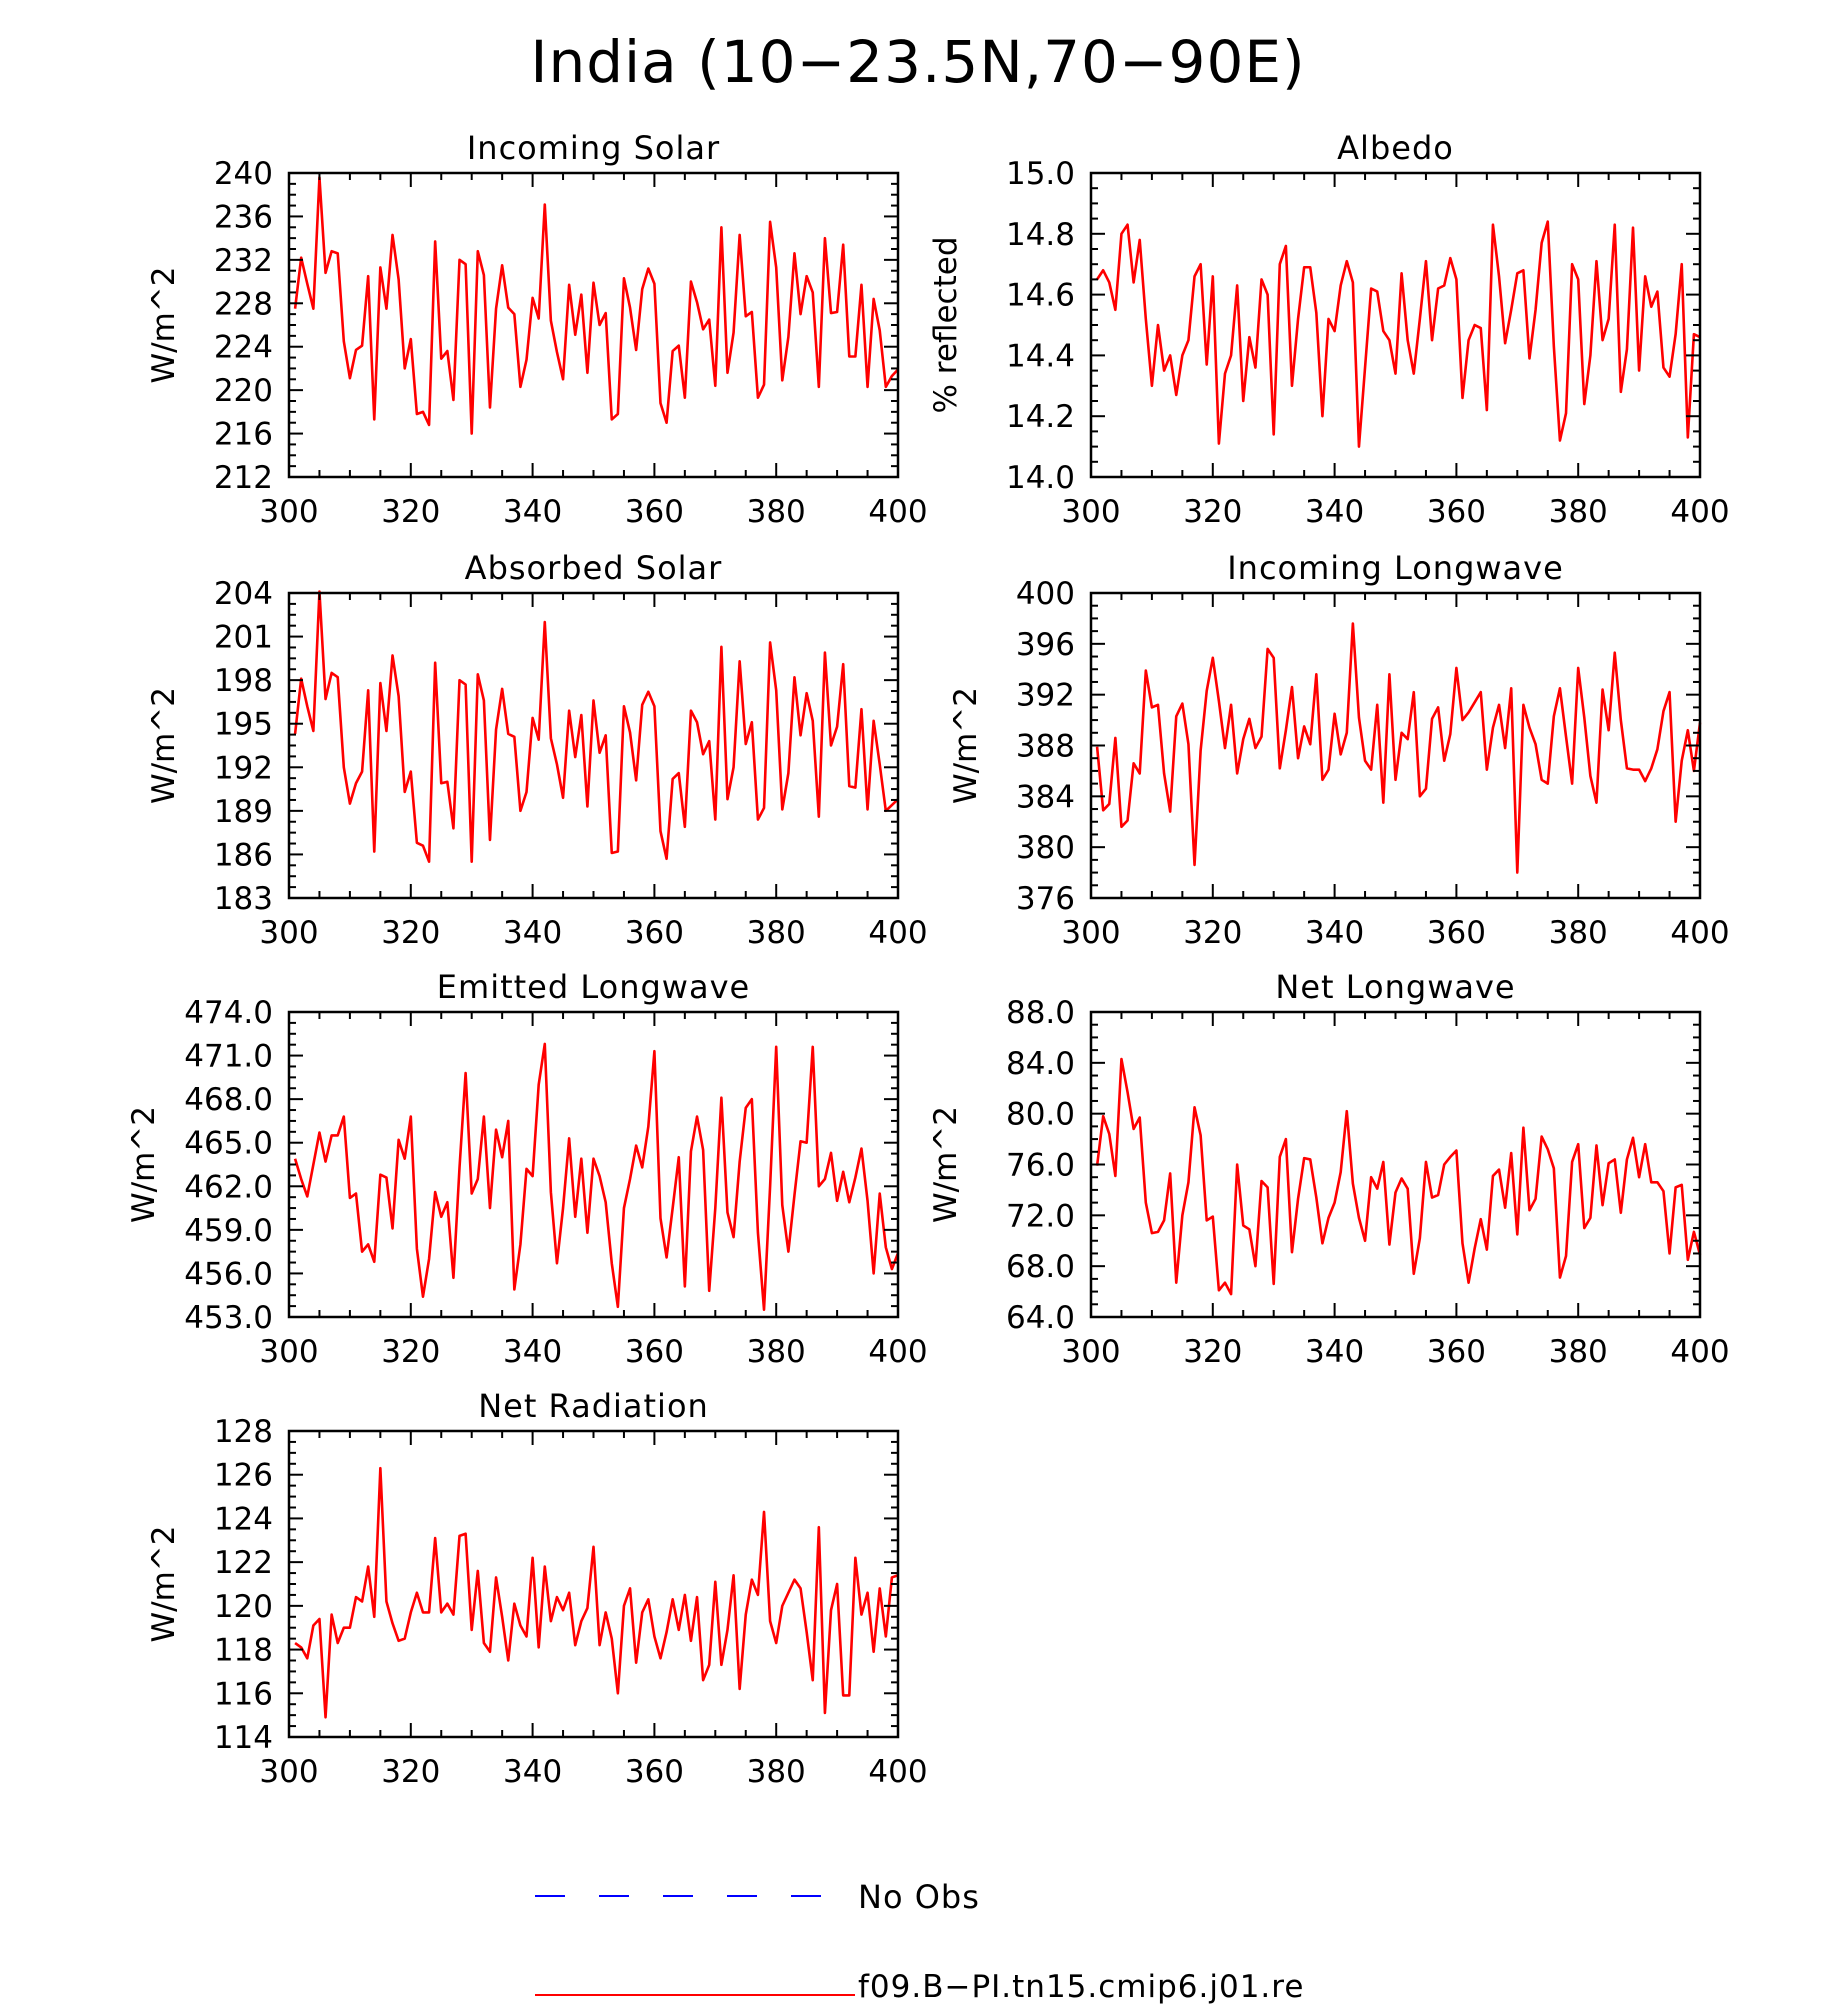 The image size is (1836, 2007). Describe the element at coordinates (228, 1187) in the screenshot. I see `y-tick-label: 462.0` at that location.